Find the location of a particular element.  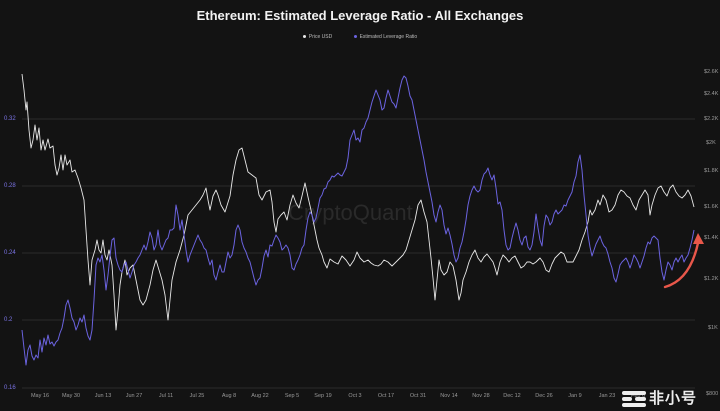

legend-marker-leverage-icon is located at coordinates (355, 37).